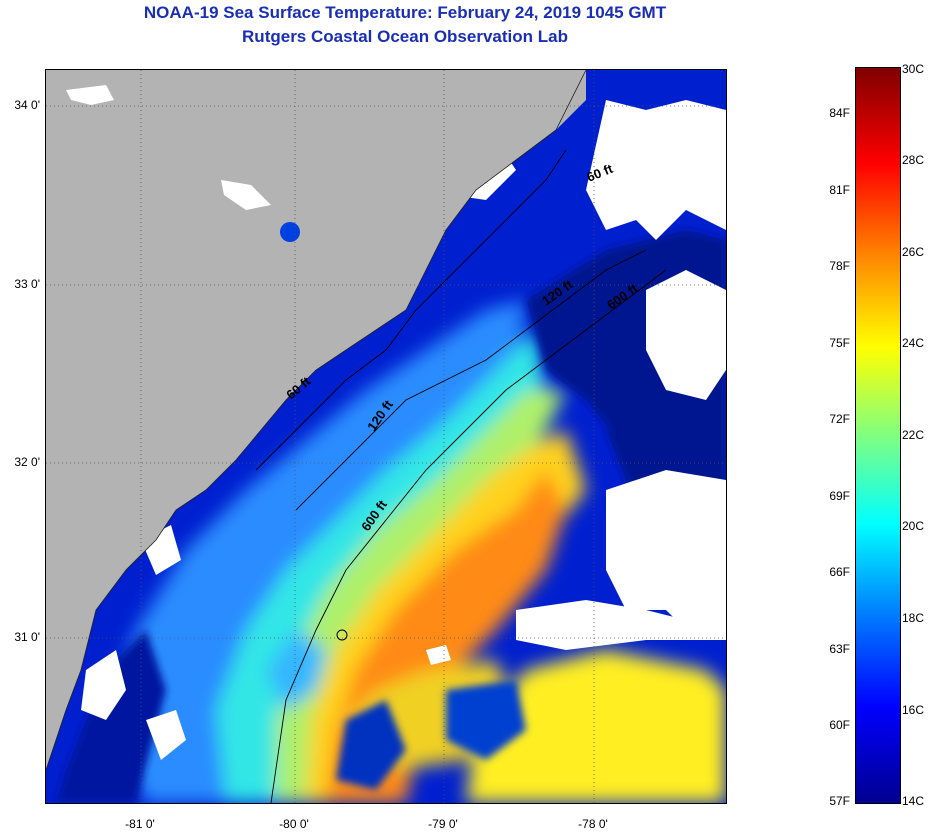  I want to click on colorbar-f-63: 63F, so click(839, 649).